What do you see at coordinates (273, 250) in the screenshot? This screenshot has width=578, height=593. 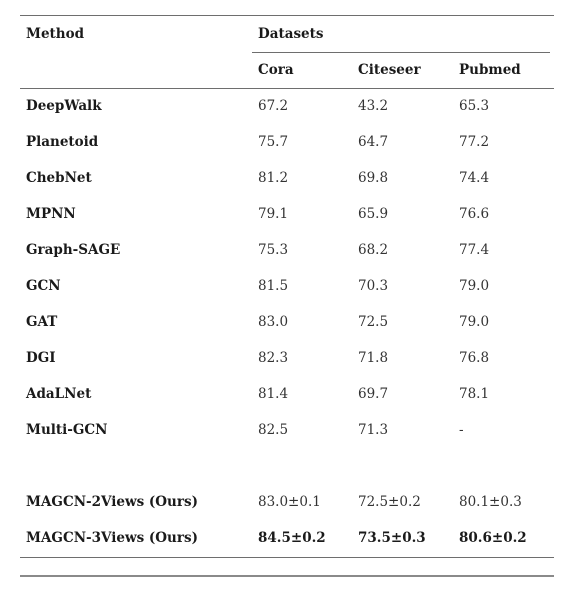 I see `table-row-cora-cell: 75.3` at bounding box center [273, 250].